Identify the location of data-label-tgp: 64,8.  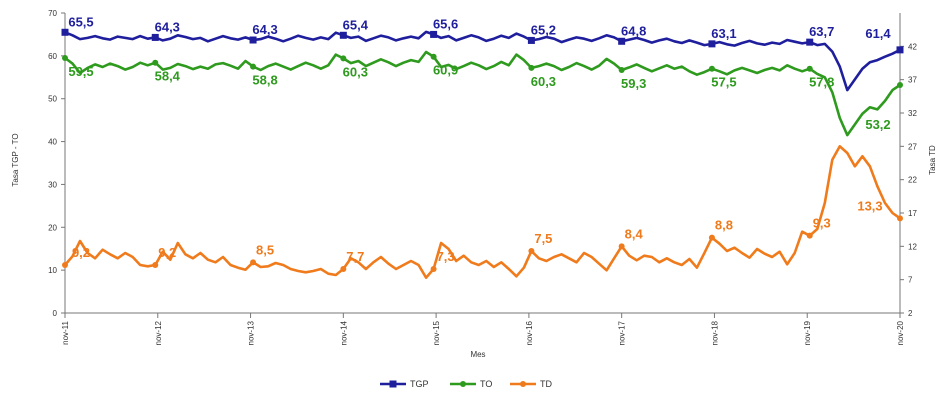
(633, 30).